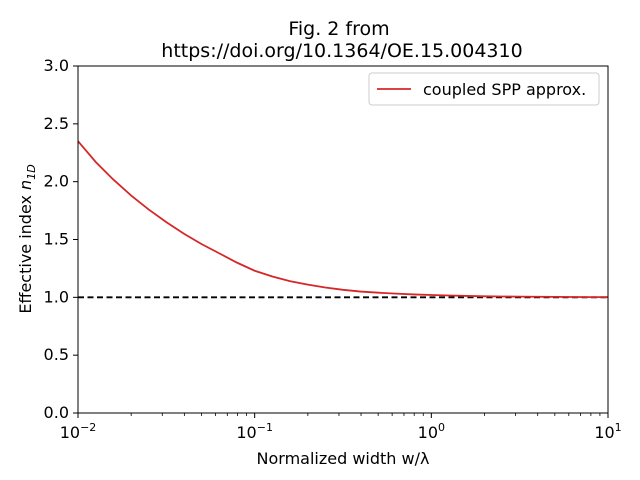 The image size is (640, 480). What do you see at coordinates (343, 458) in the screenshot?
I see `x-axis-label: Normalized width w/λ` at bounding box center [343, 458].